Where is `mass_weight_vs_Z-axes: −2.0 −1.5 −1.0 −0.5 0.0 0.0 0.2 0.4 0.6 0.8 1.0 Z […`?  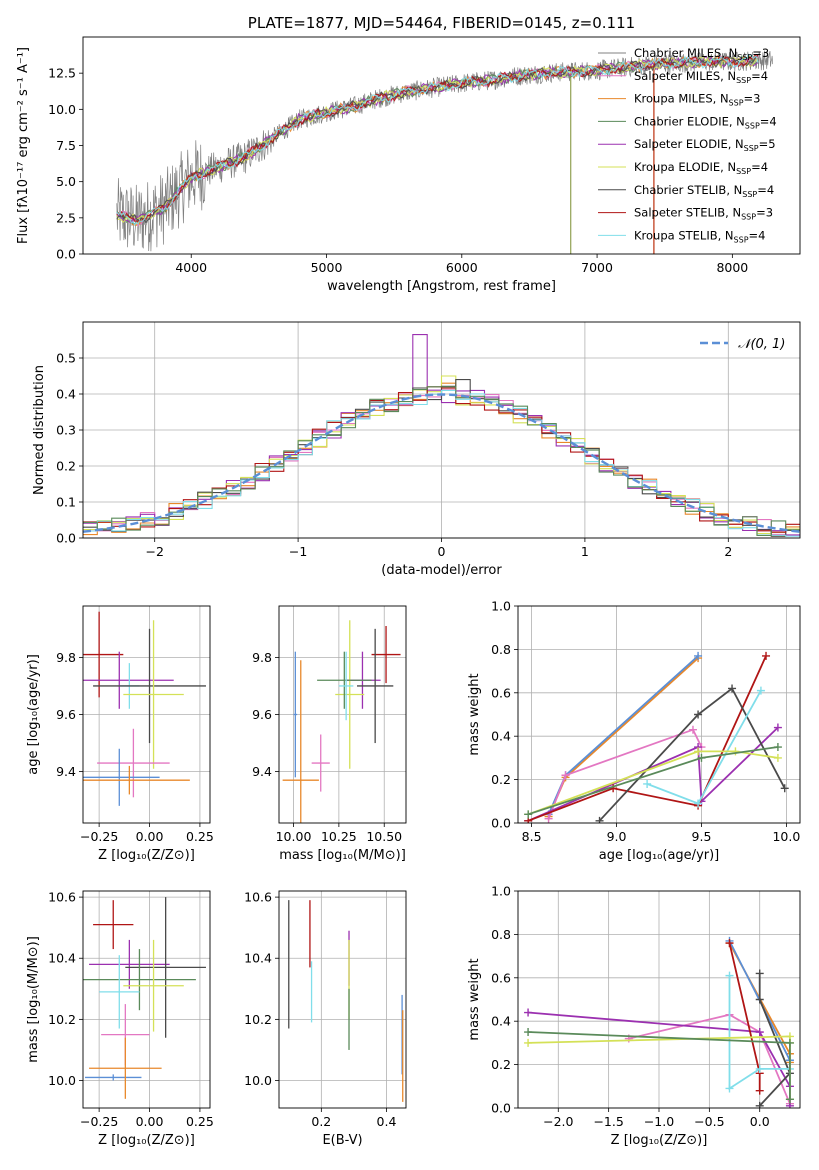 mass_weight_vs_Z-axes: −2.0 −1.5 −1.0 −0.5 0.0 0.0 0.2 0.4 0.6 0.8 1.0 Z [… is located at coordinates (633, 1016).